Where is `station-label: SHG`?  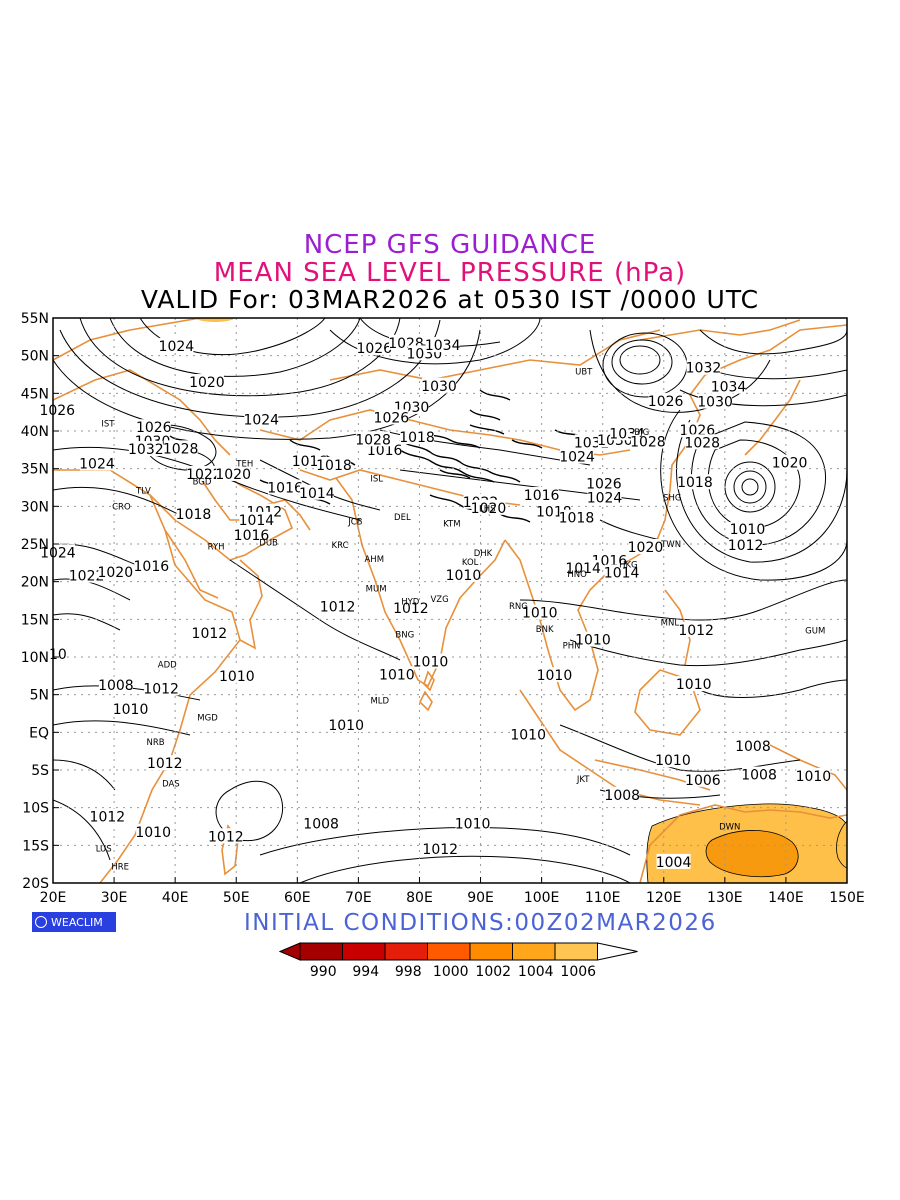
station-label: SHG is located at coordinates (672, 498).